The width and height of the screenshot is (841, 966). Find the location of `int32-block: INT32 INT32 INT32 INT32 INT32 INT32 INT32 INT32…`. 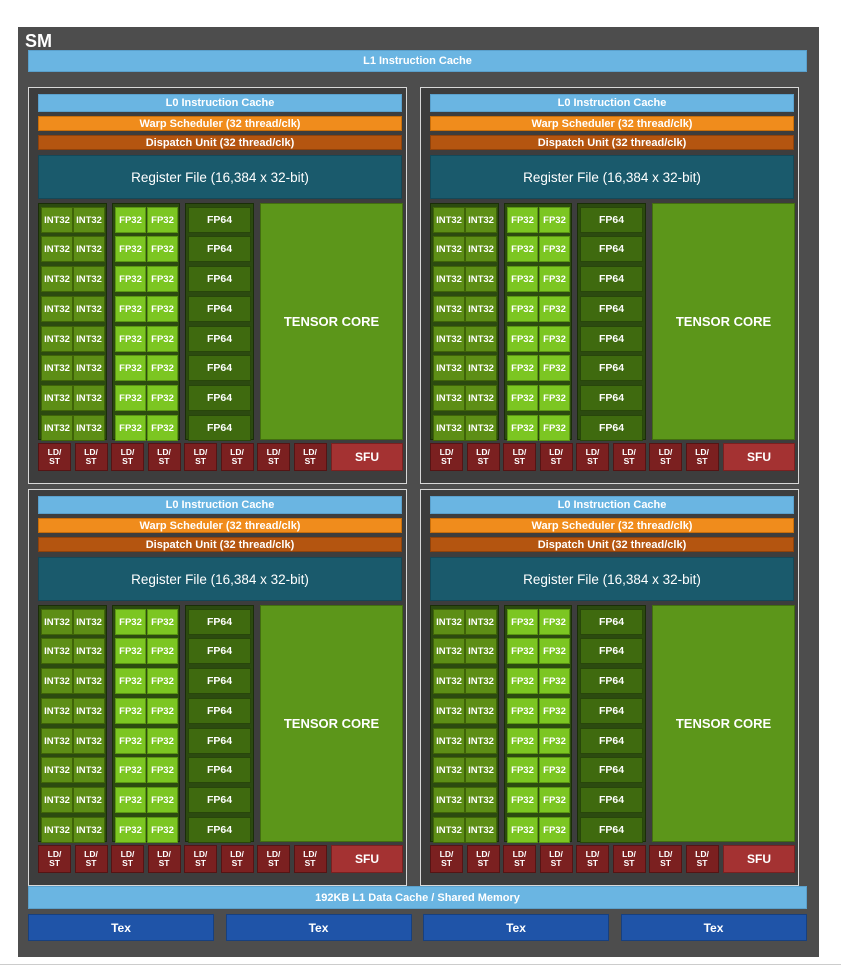

int32-block: INT32 INT32 INT32 INT32 INT32 INT32 INT32 INT32… is located at coordinates (72, 724).